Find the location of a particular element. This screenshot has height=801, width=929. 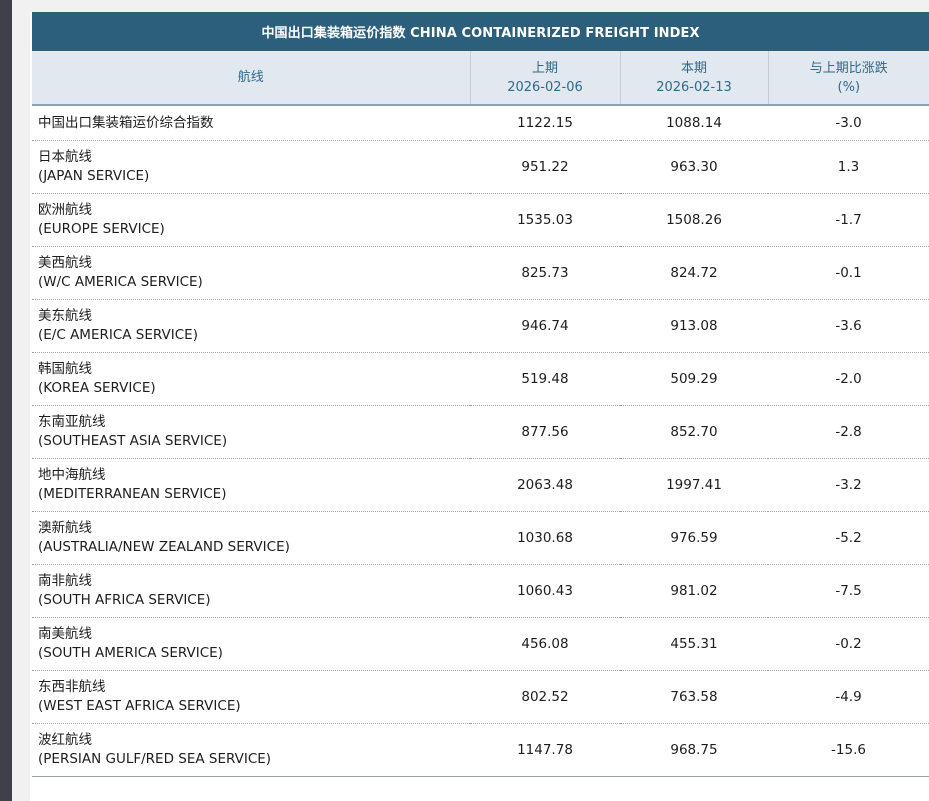

route-name-en: (PERSIAN GULF/RED SEA SERVICE) is located at coordinates (155, 759).